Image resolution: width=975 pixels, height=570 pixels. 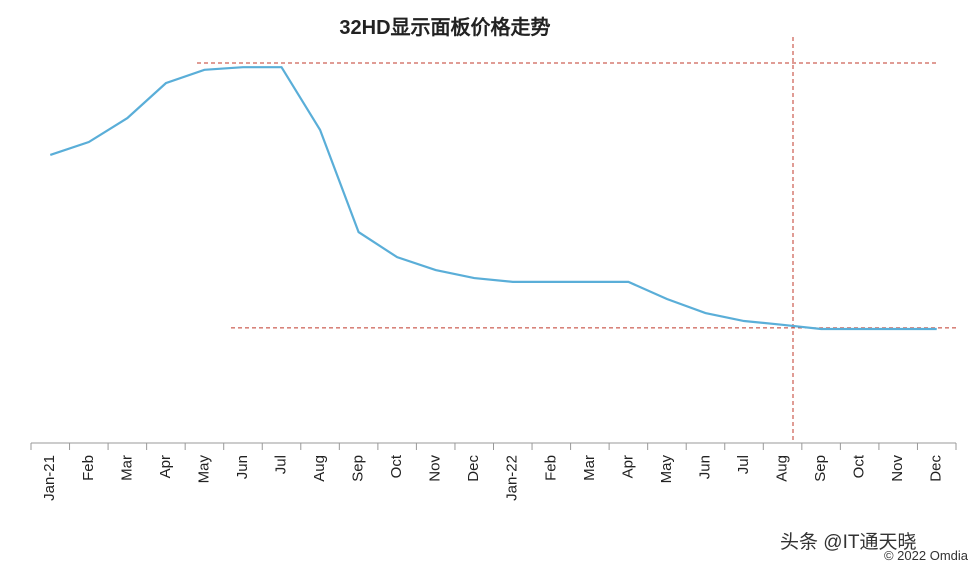 I want to click on x-tick-label: Jan-22, so click(x=512, y=478).